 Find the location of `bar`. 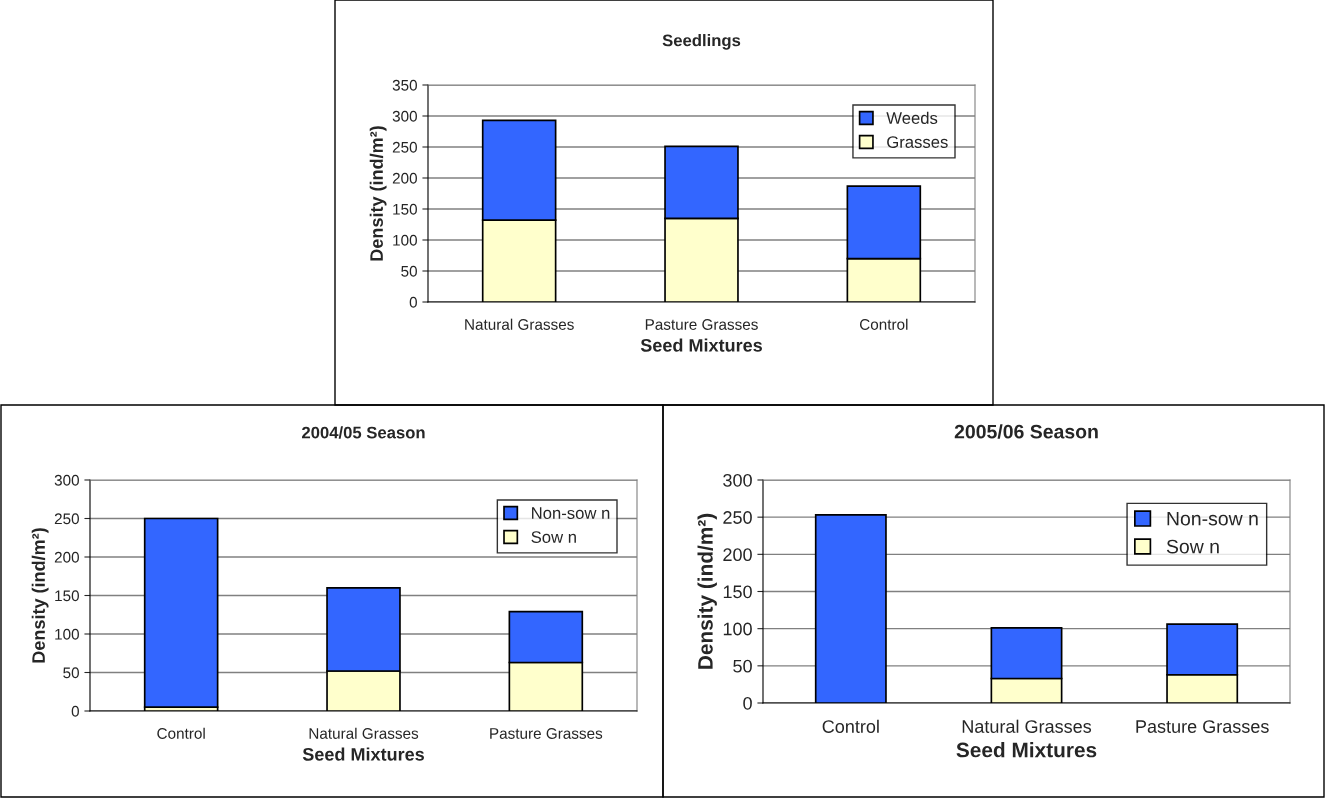

bar is located at coordinates (181, 612).